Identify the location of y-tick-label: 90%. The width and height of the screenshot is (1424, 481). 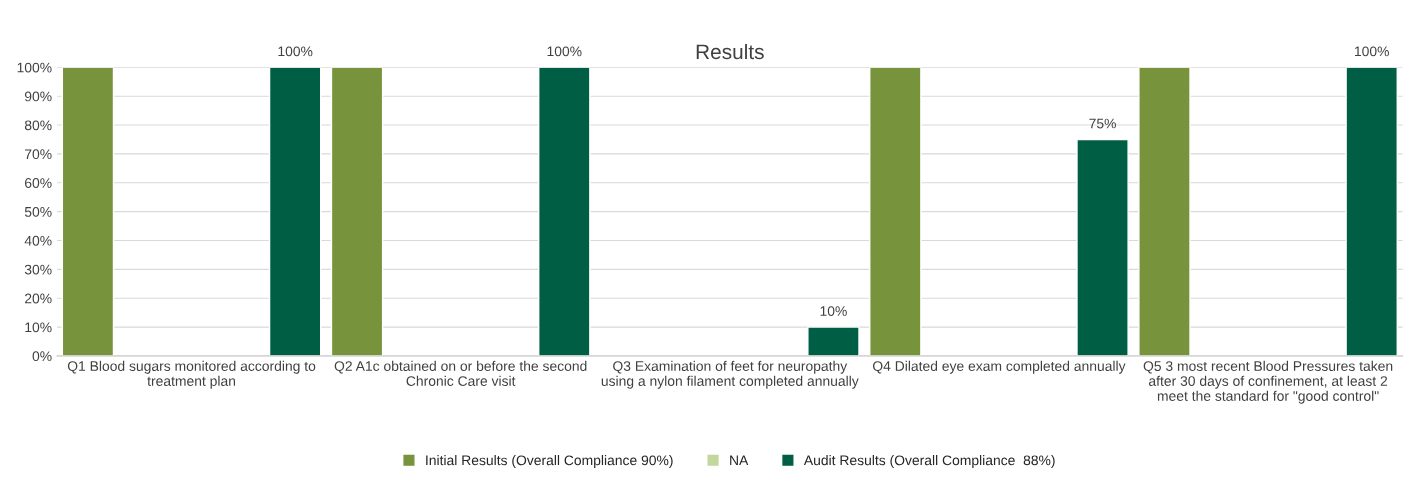
(38, 96).